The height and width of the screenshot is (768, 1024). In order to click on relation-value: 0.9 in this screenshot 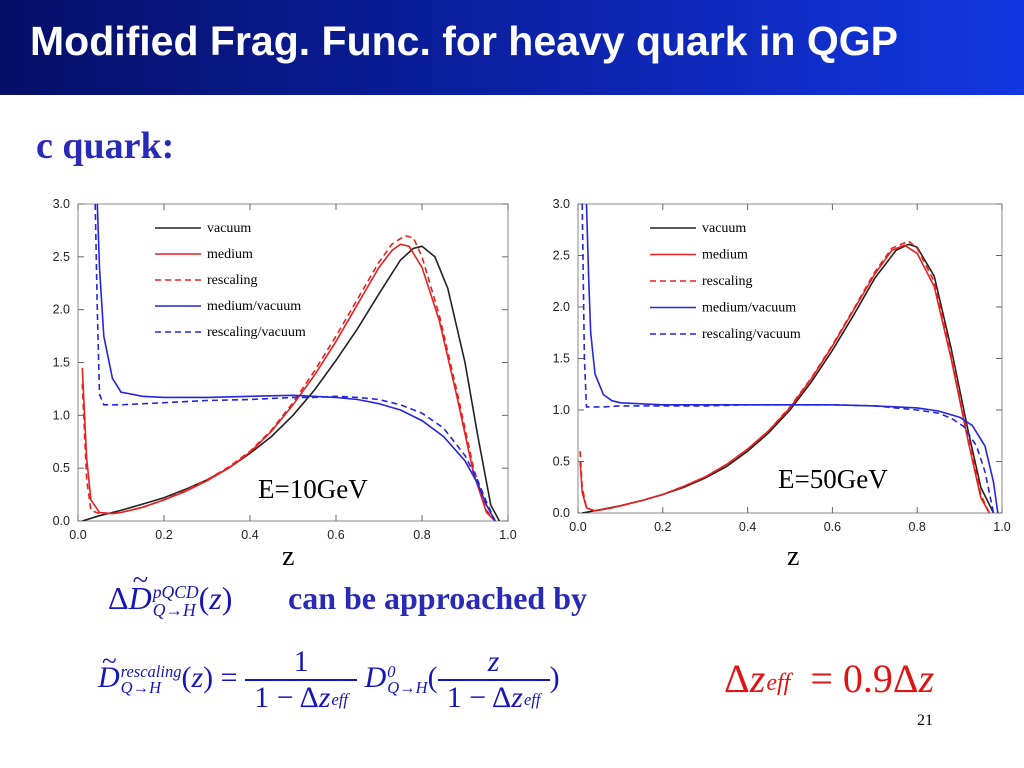, I will do `click(867, 678)`.